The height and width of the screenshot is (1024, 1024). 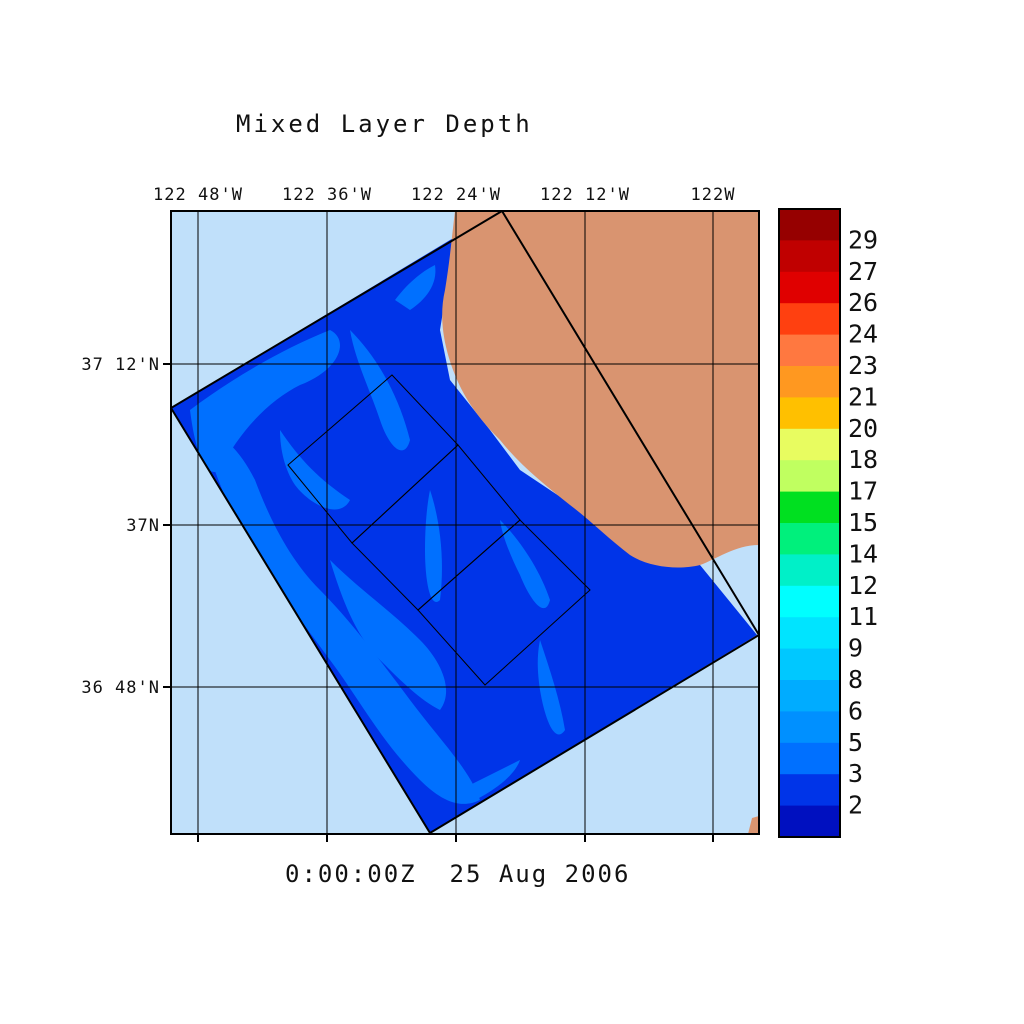 I want to click on colorbar-label: 18, so click(x=863, y=459).